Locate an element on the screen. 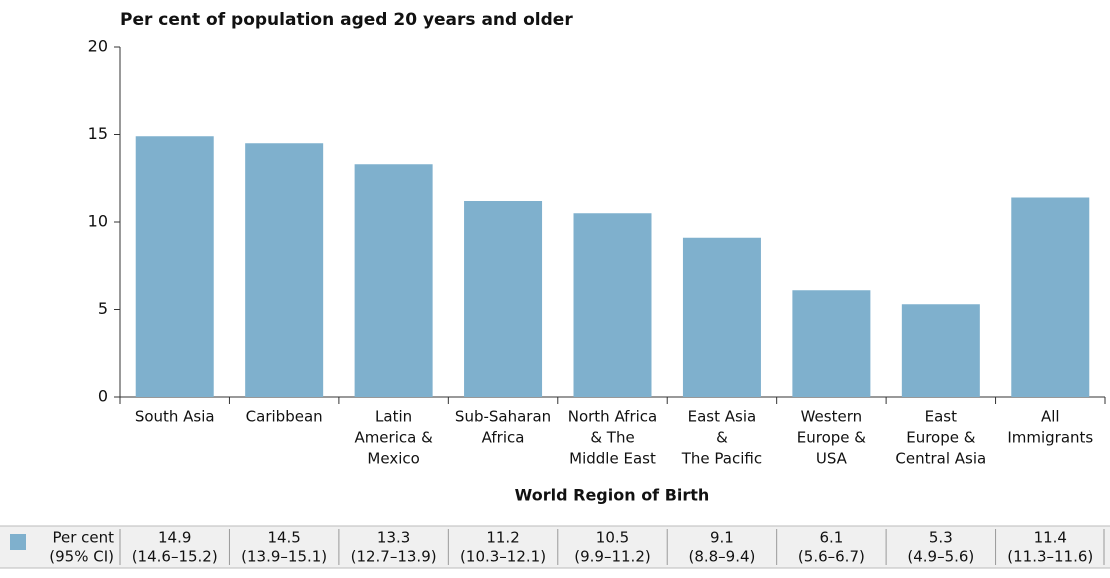 Image resolution: width=1110 pixels, height=578 pixels. x-tick-label: Immigrants is located at coordinates (1050, 438).